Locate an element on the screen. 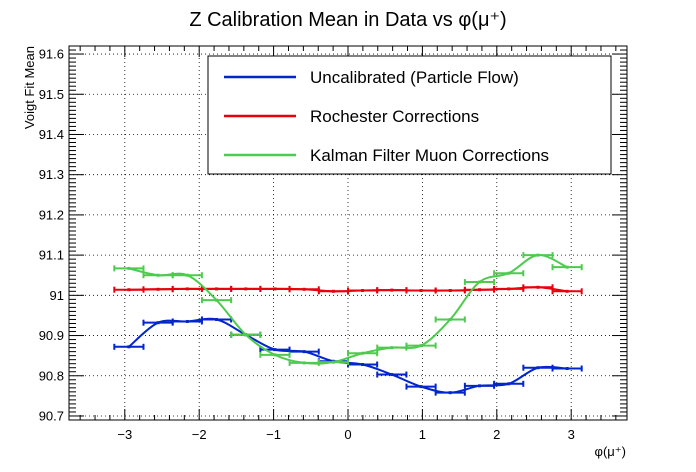  y-tick-label: 91.2 is located at coordinates (51, 214).